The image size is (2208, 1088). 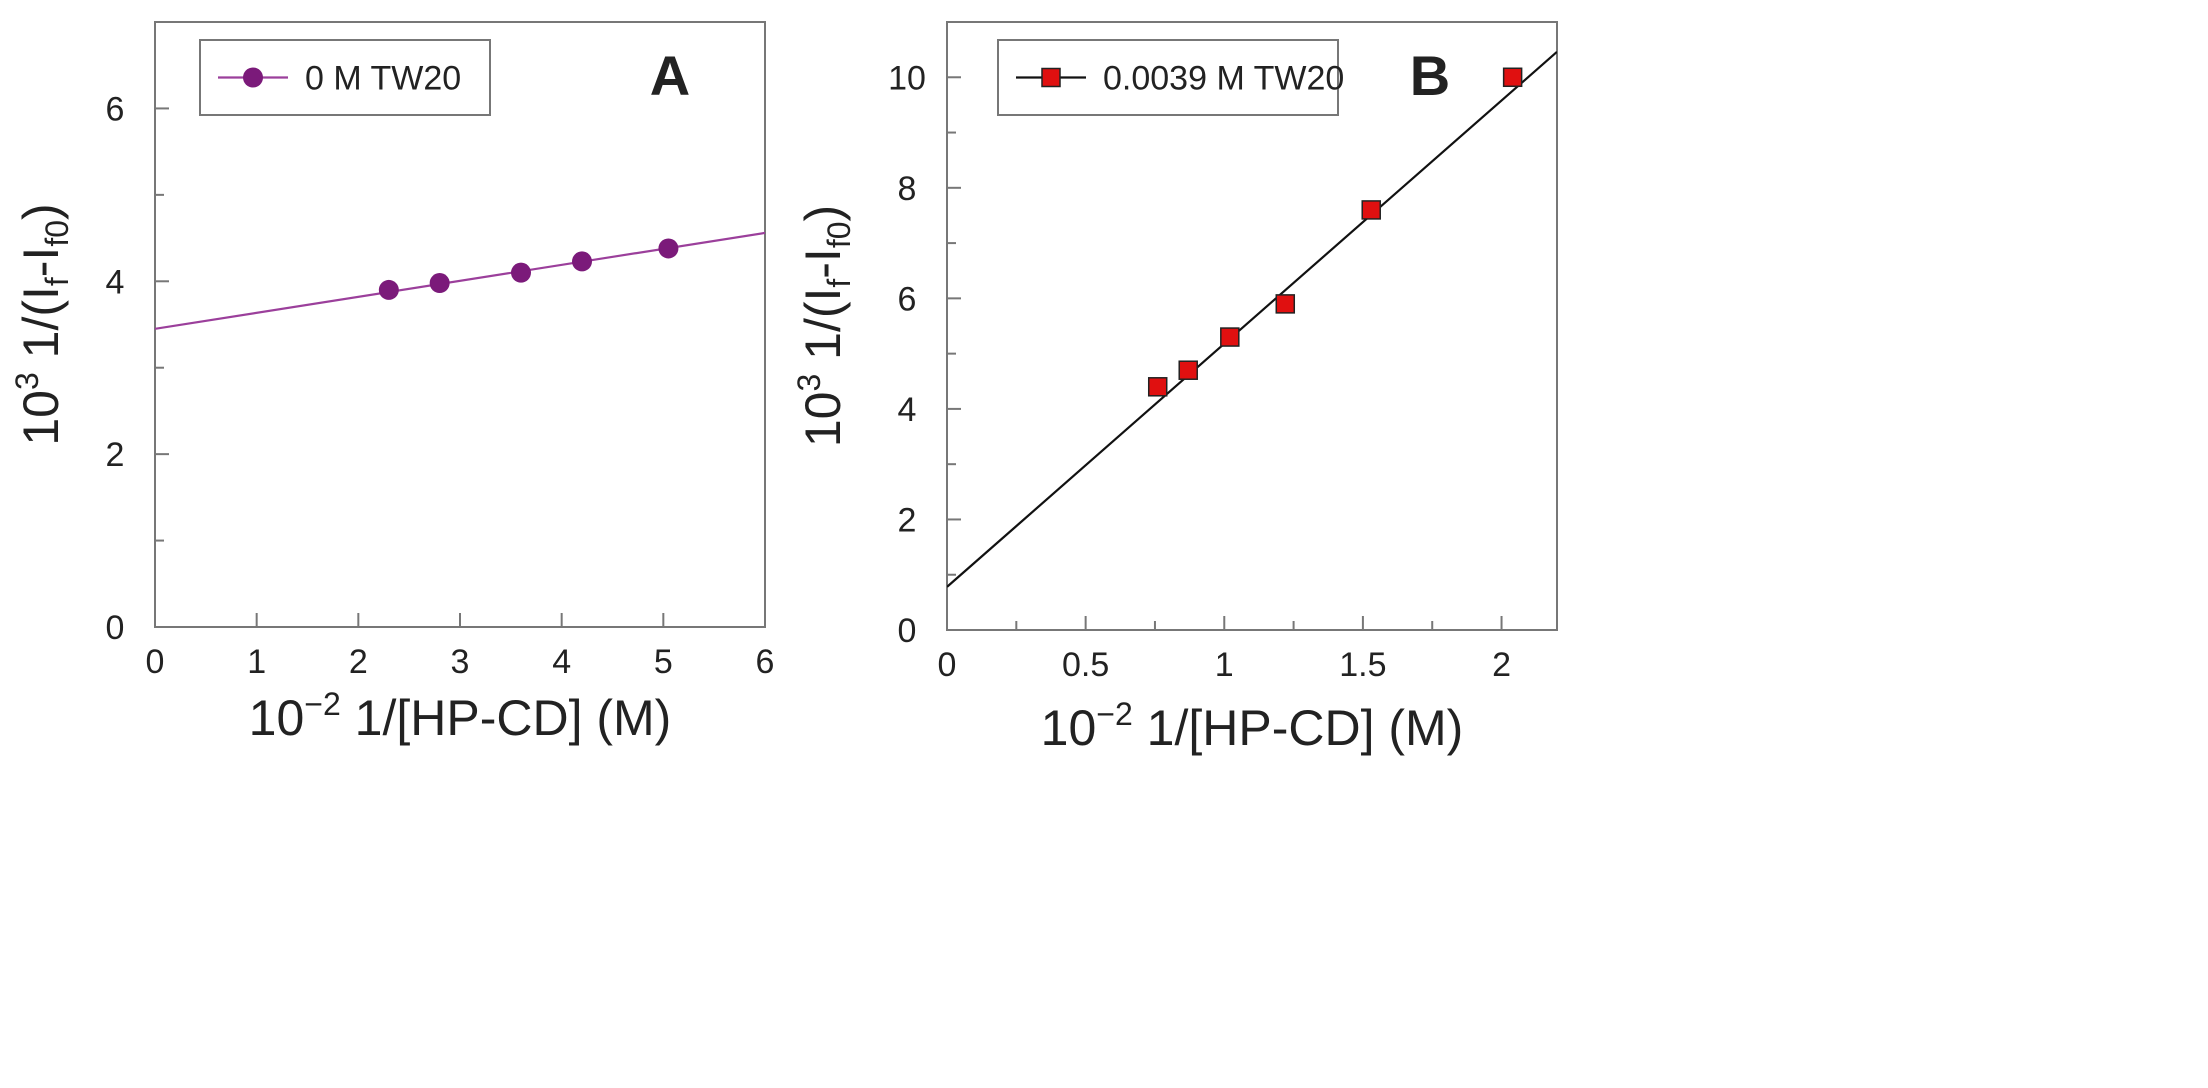 What do you see at coordinates (1362, 665) in the screenshot?
I see `x-tick-label: 1.5` at bounding box center [1362, 665].